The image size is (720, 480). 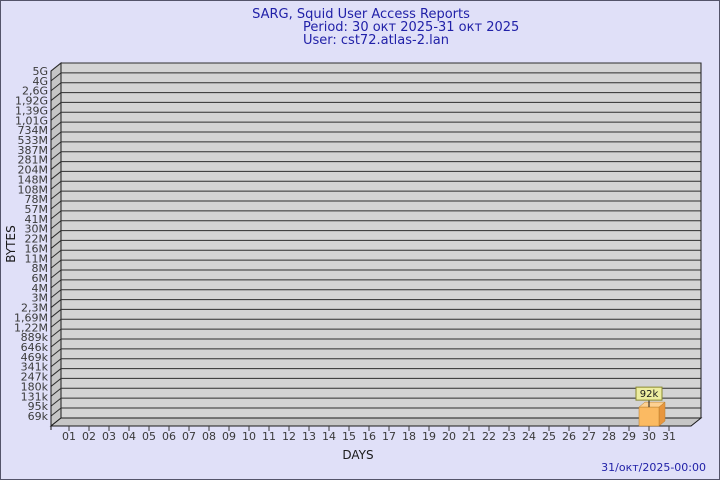 What do you see at coordinates (509, 436) in the screenshot?
I see `x-axis-tick-label: 23` at bounding box center [509, 436].